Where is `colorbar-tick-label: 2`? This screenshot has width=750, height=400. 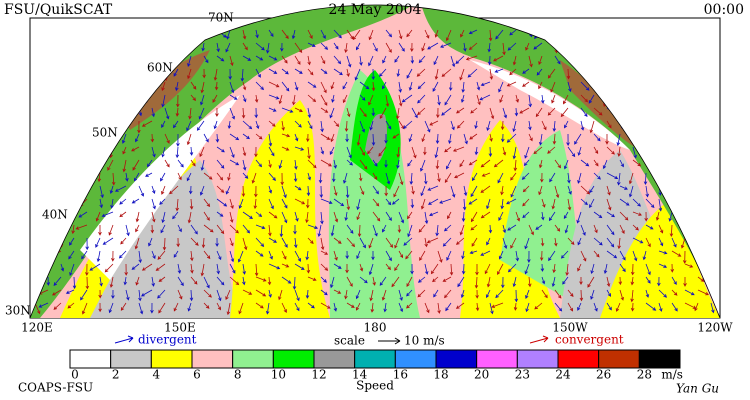 colorbar-tick-label: 2 is located at coordinates (116, 375).